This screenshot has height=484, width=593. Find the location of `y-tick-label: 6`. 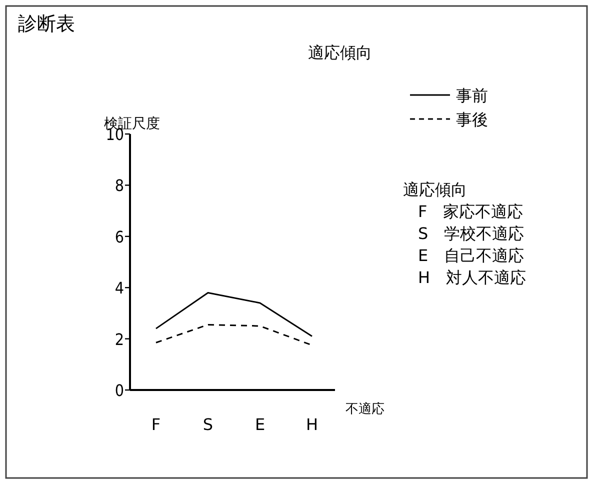

y-tick-label: 6 is located at coordinates (119, 236).